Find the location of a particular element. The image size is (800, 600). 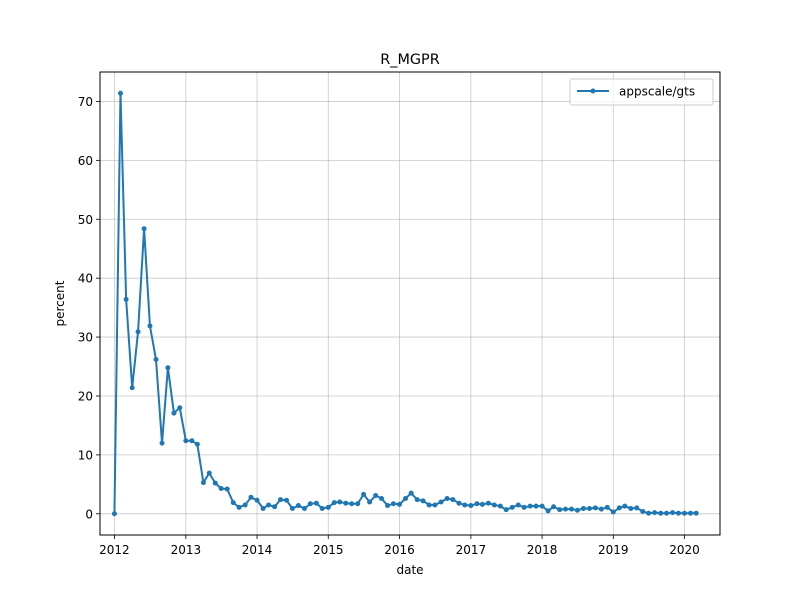

y-tick-label: 0 is located at coordinates (89, 514).